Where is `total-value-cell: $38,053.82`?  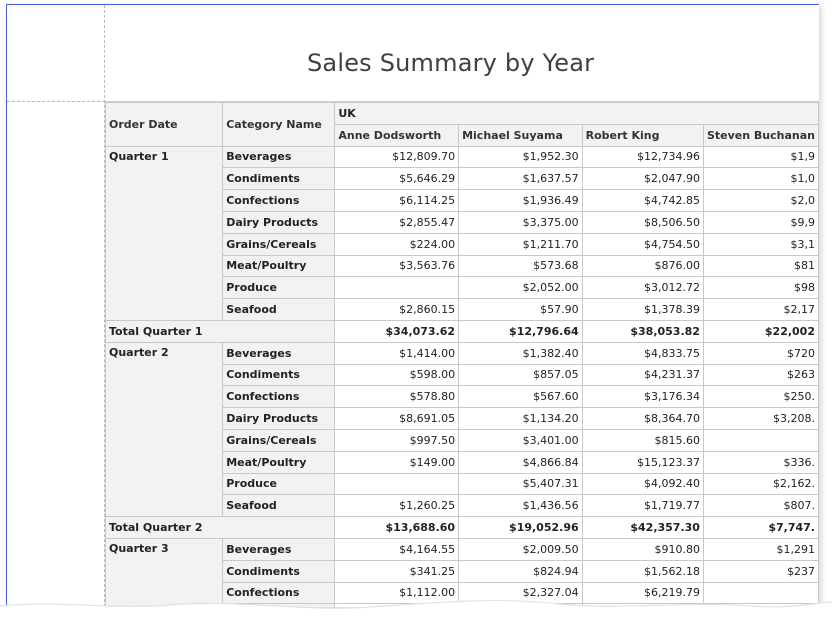
total-value-cell: $38,053.82 is located at coordinates (642, 331).